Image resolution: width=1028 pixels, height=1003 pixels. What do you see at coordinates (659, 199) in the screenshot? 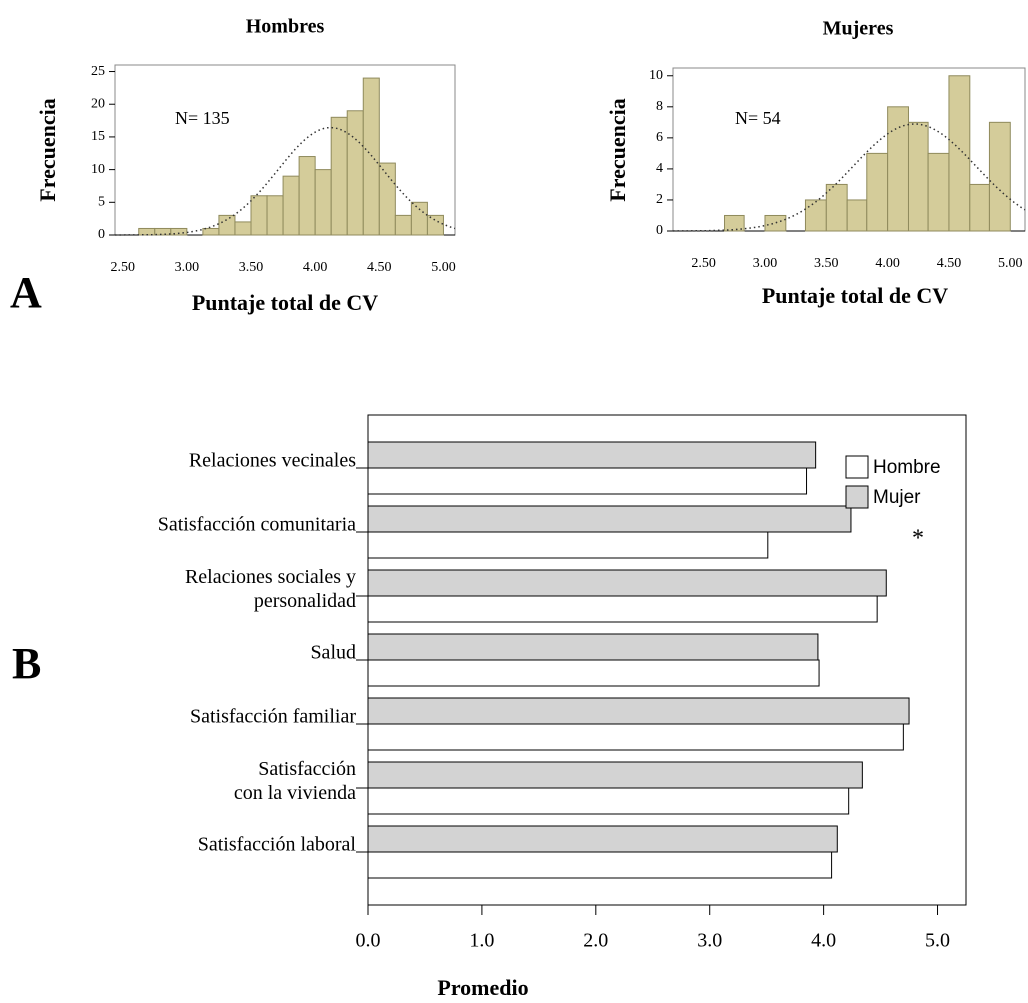
I see `y-tick-label: 2` at bounding box center [659, 199].